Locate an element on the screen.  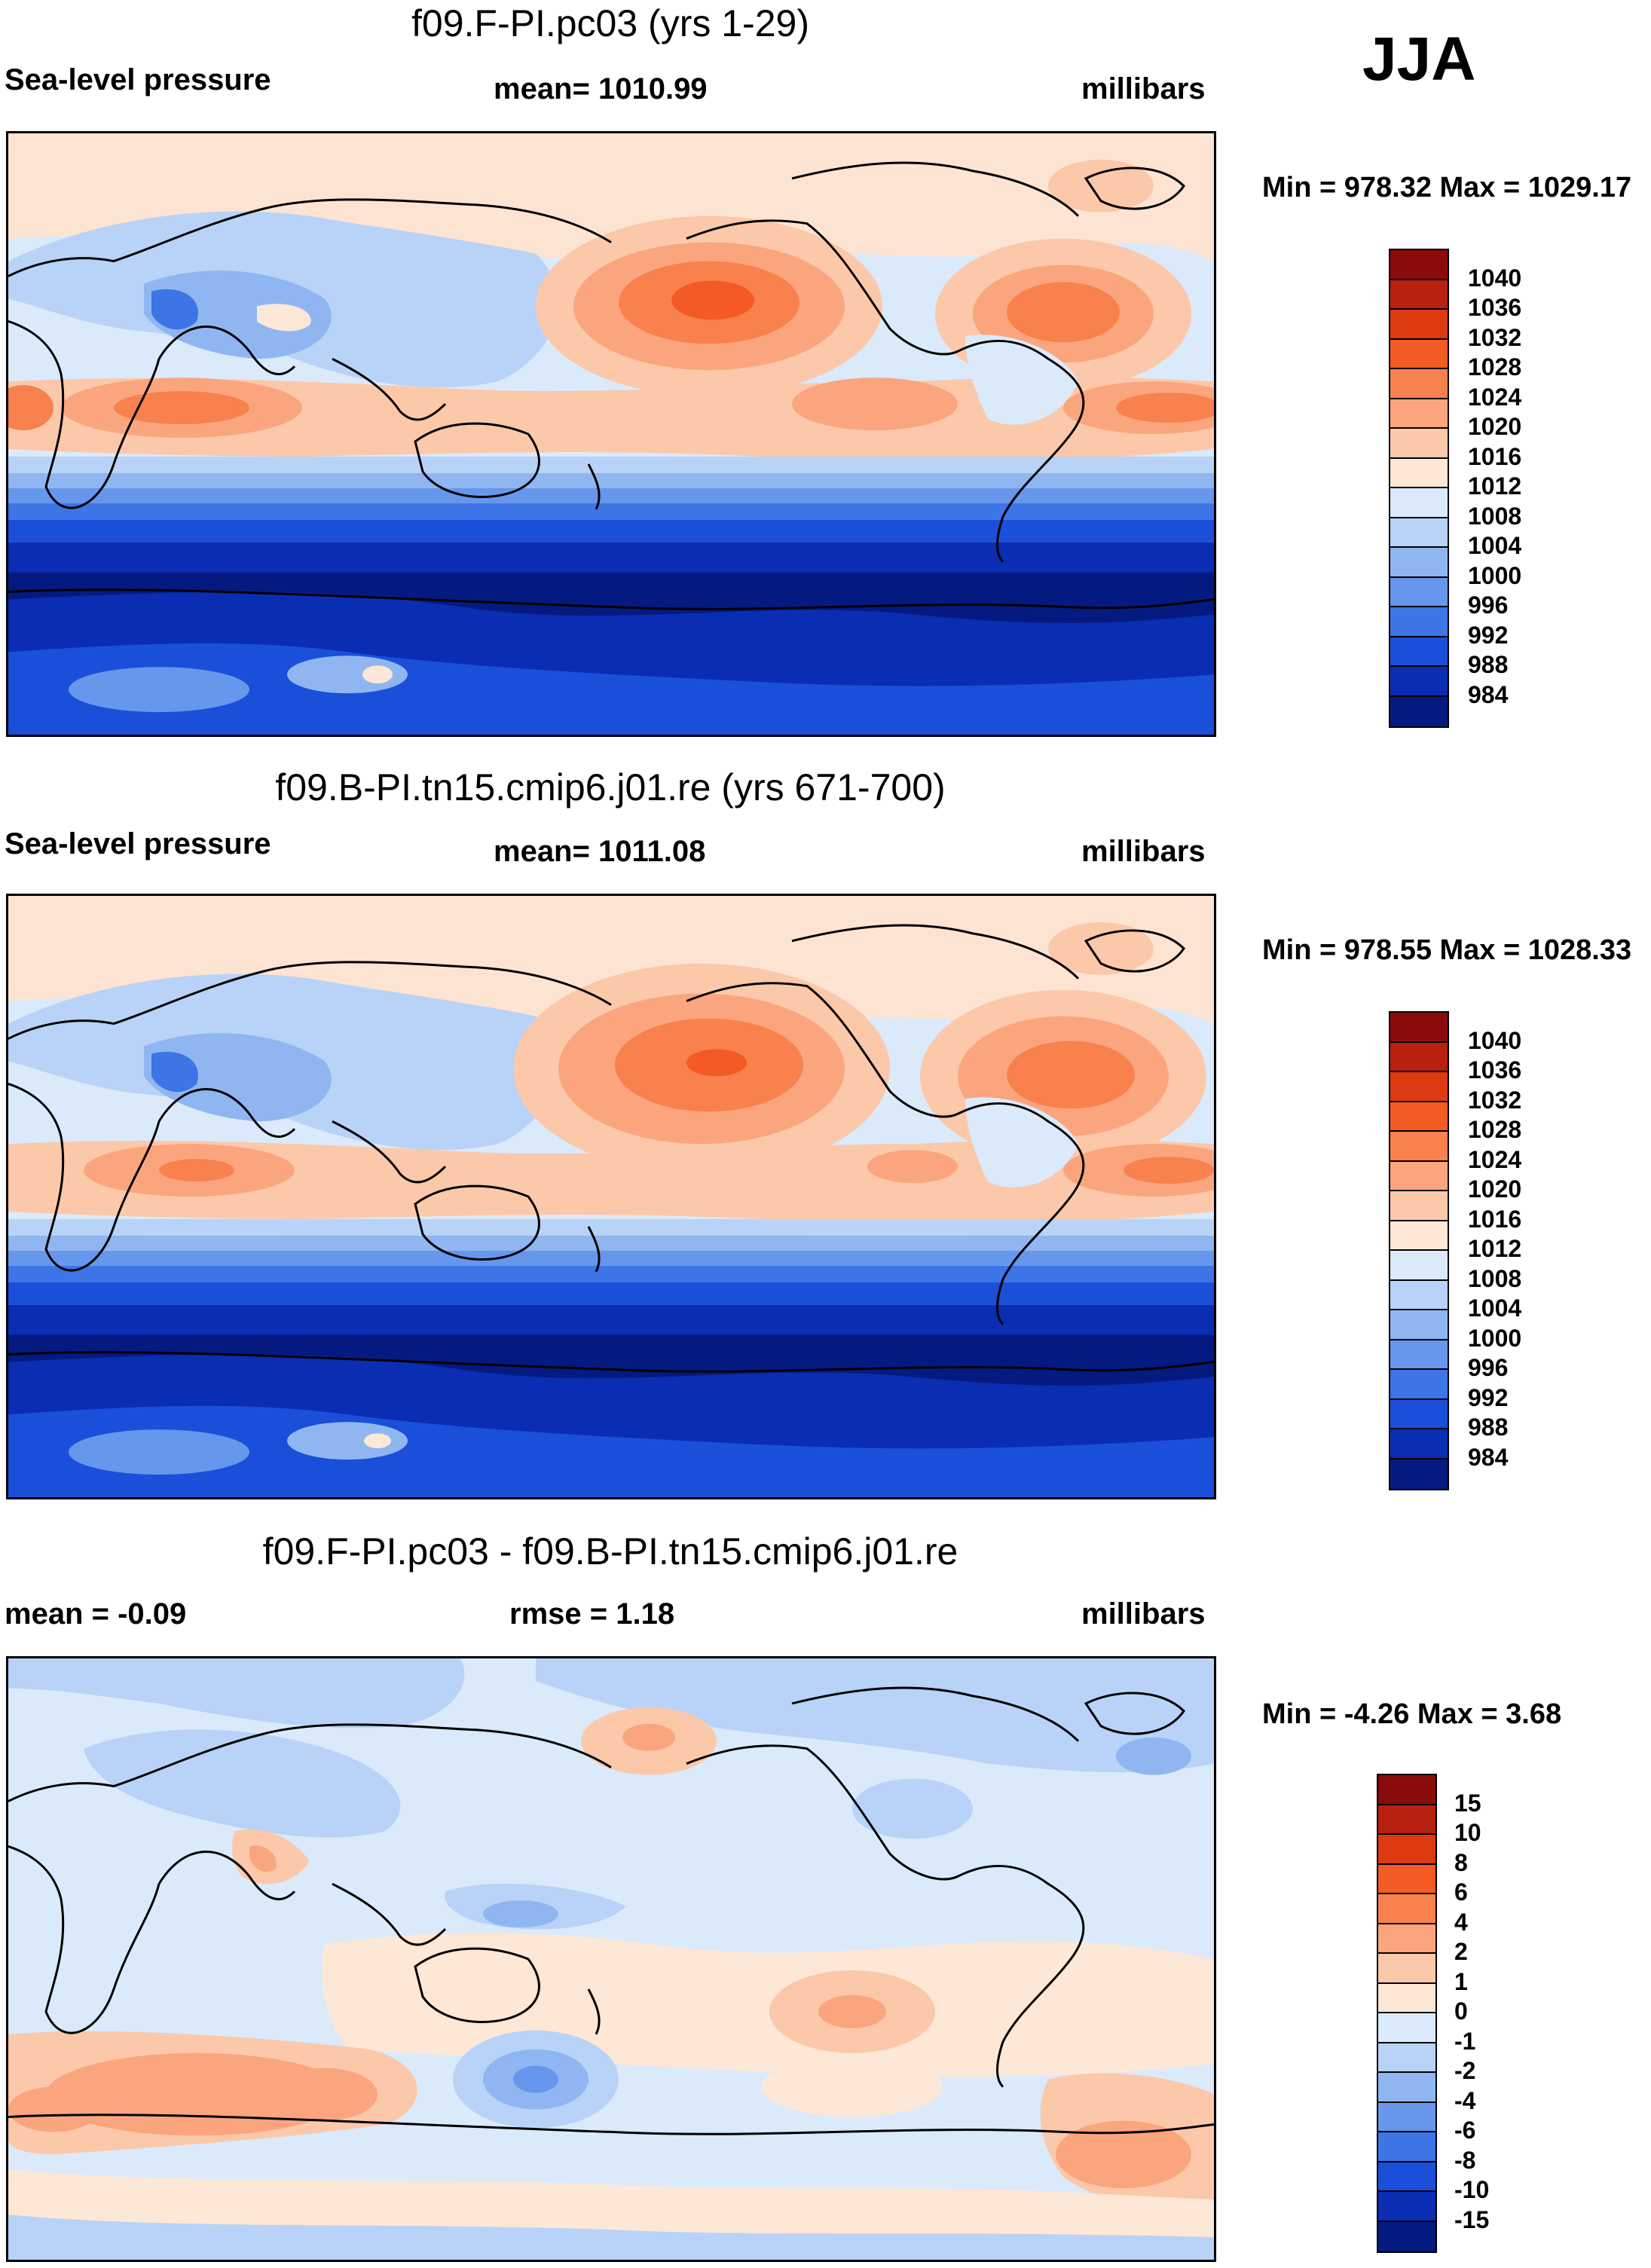
panel-3-units: millibars is located at coordinates (1143, 1614).